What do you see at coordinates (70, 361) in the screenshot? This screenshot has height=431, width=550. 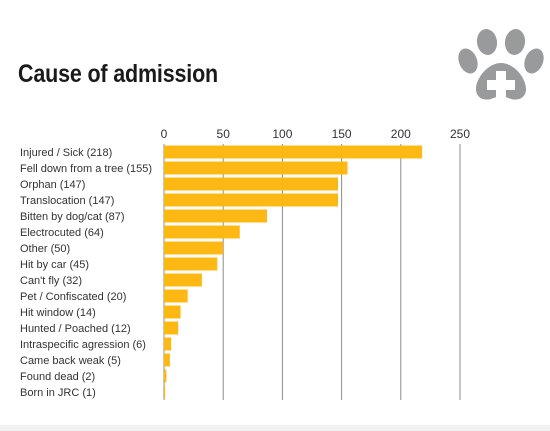 I see `category-label: Came back weak (5)` at bounding box center [70, 361].